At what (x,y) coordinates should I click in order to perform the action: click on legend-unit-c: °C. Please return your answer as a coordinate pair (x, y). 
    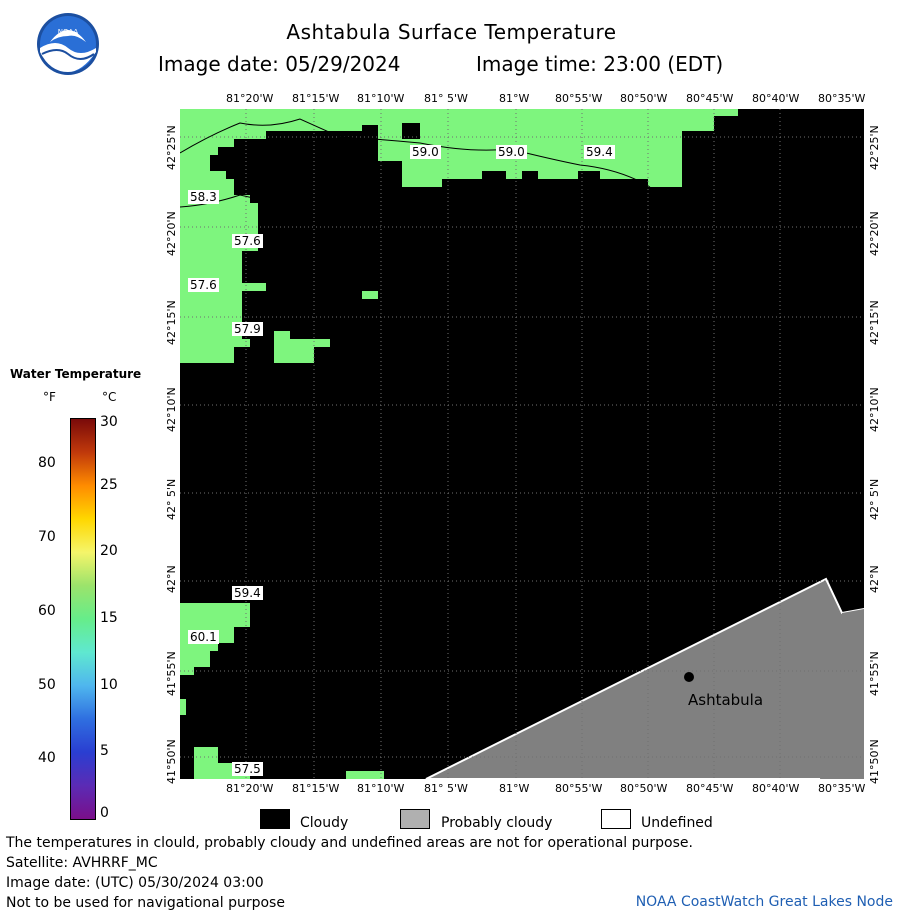
    Looking at the image, I should click on (109, 397).